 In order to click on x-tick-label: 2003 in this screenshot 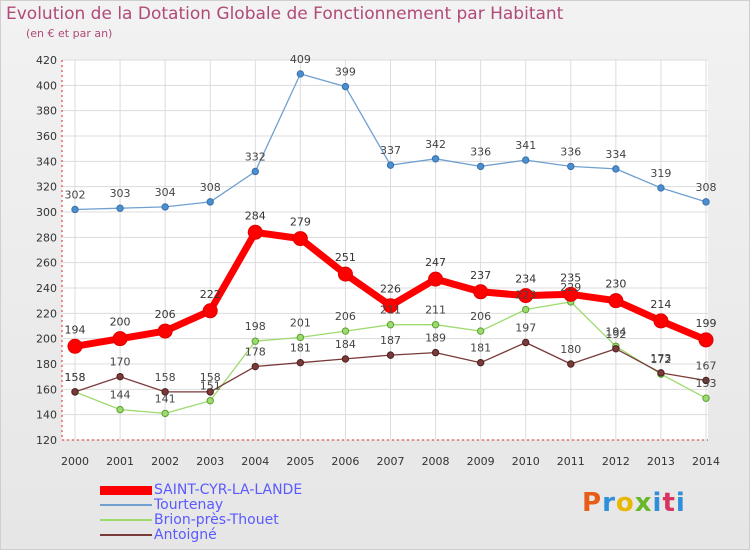, I will do `click(210, 461)`.